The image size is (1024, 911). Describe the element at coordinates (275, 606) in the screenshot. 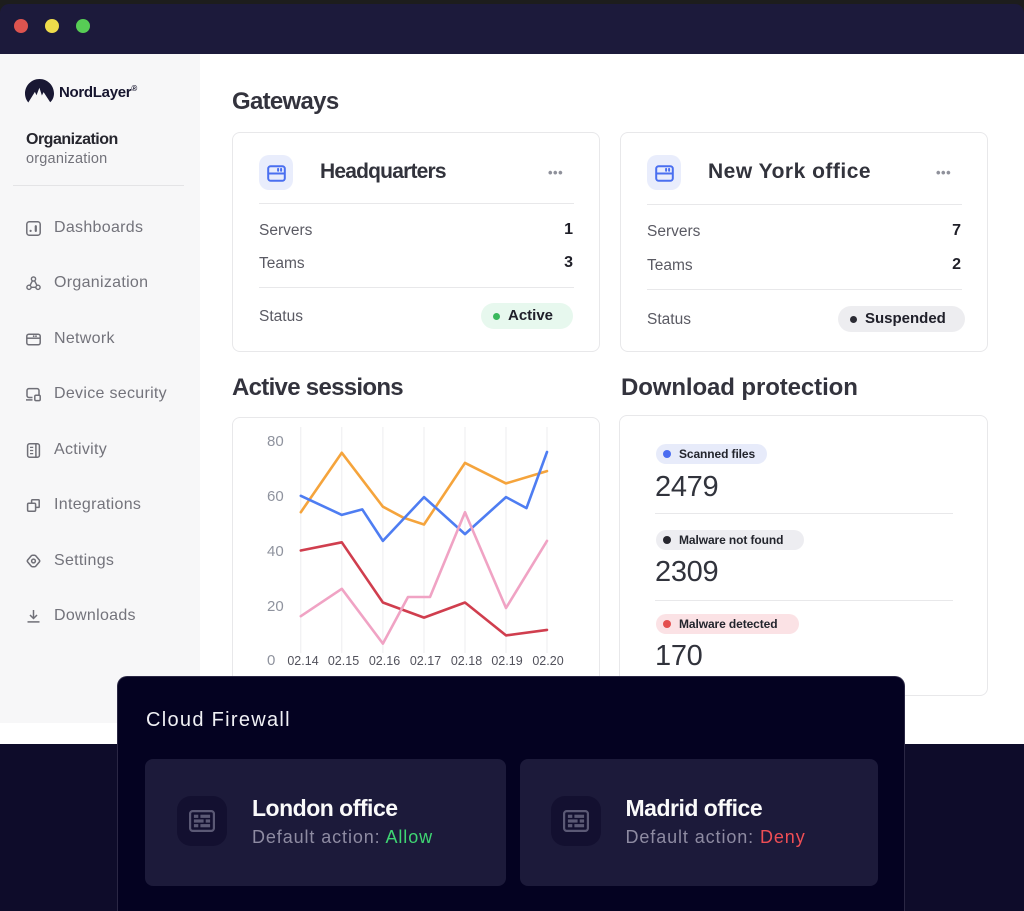

I see `svg-text: 20` at that location.